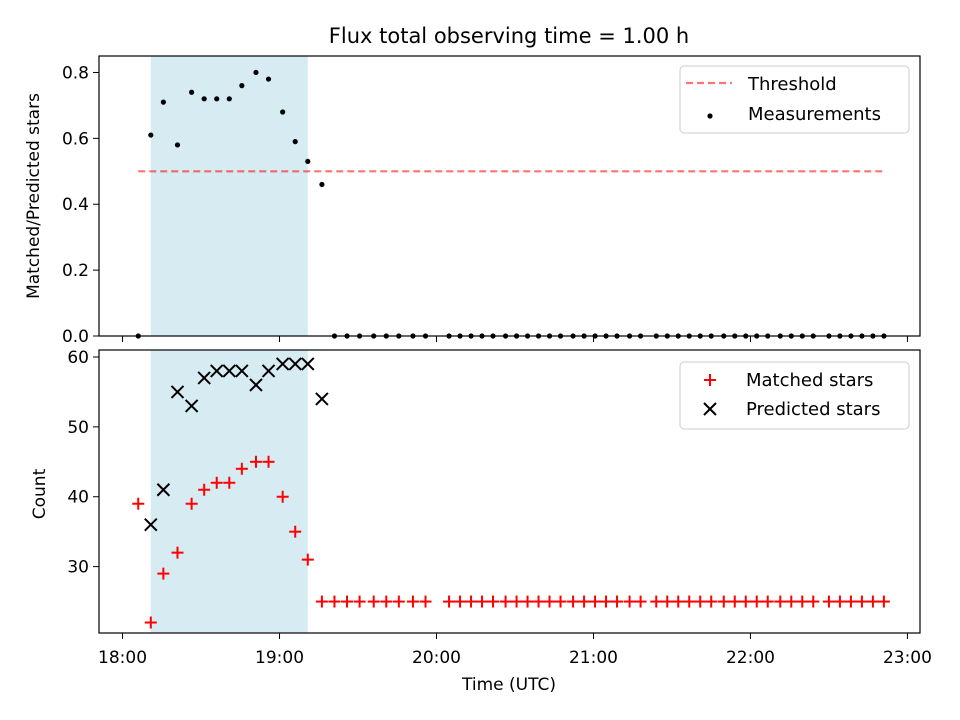  What do you see at coordinates (710, 116) in the screenshot?
I see `measurements-legend-swatch` at bounding box center [710, 116].